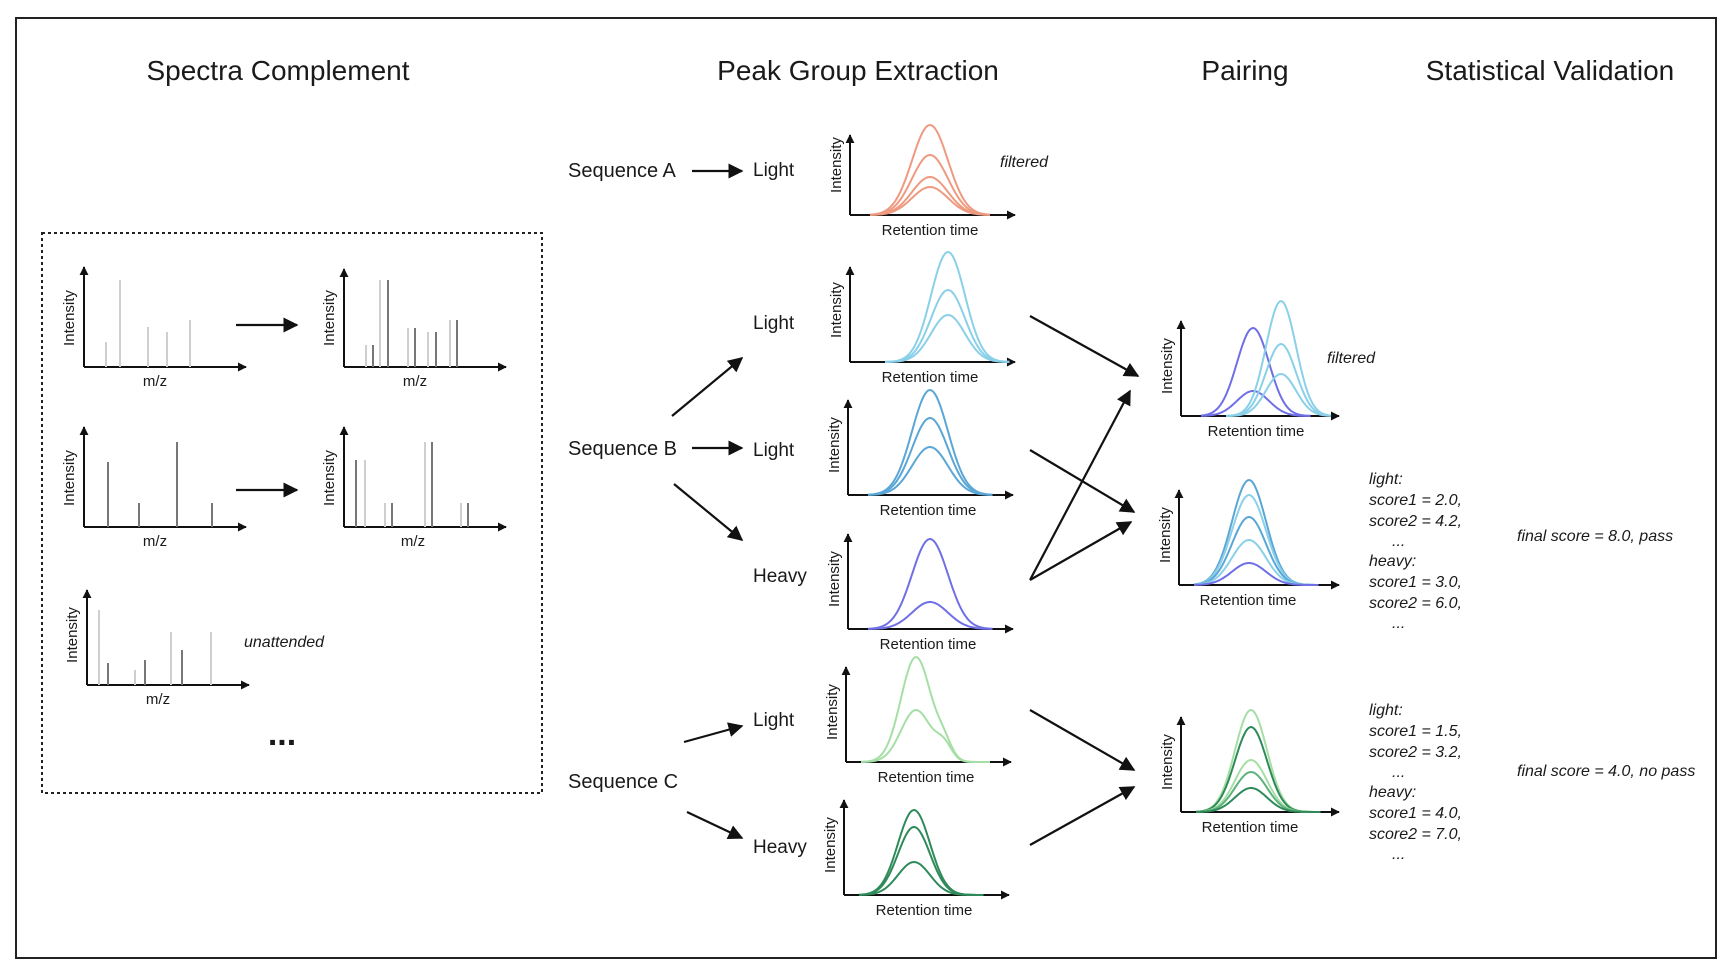 Image resolution: width=1732 pixels, height=975 pixels. I want to click on score-line: score2 = 6.0,, so click(1415, 603).